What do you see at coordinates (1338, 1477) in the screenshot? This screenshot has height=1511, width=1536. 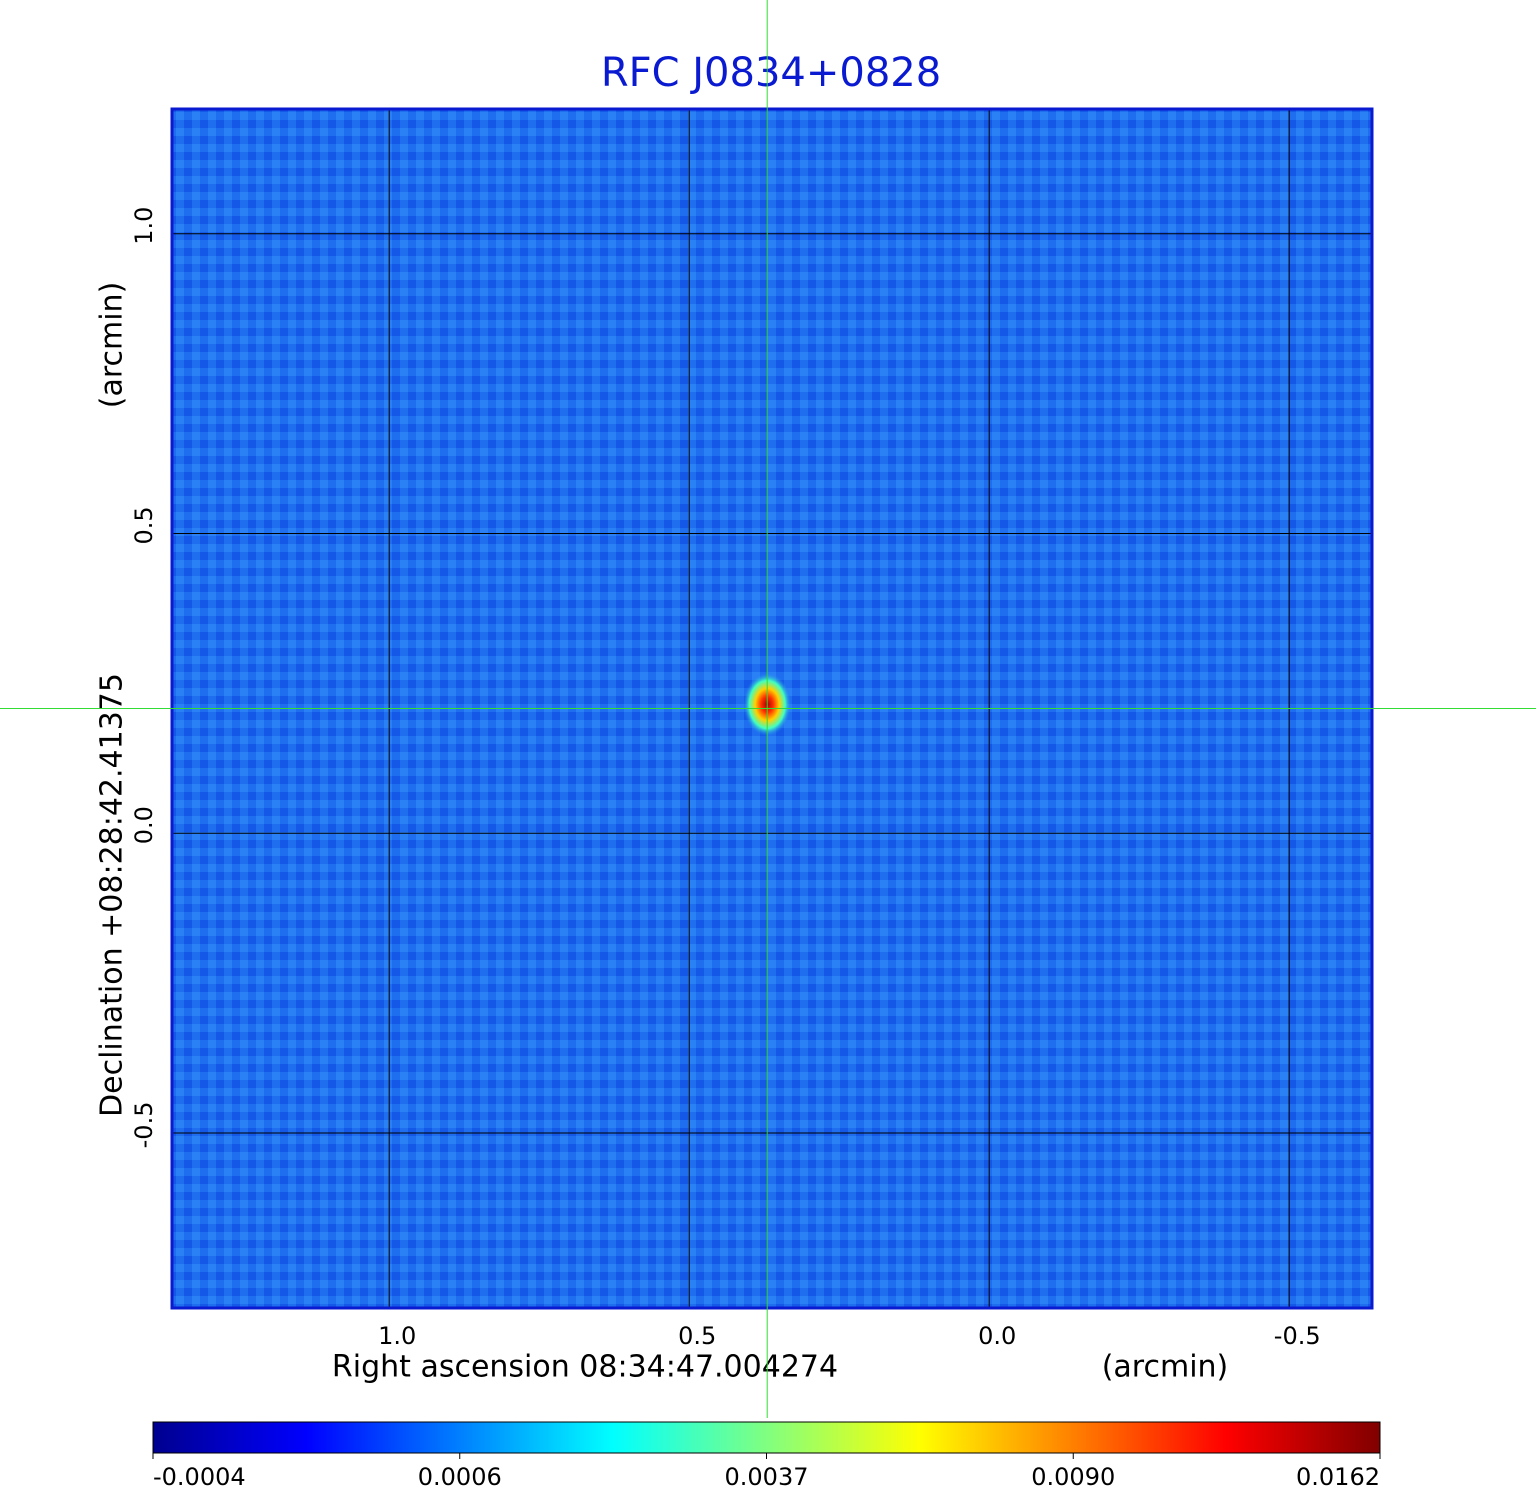 I see `colorbar-tick-label: 0.0162` at bounding box center [1338, 1477].